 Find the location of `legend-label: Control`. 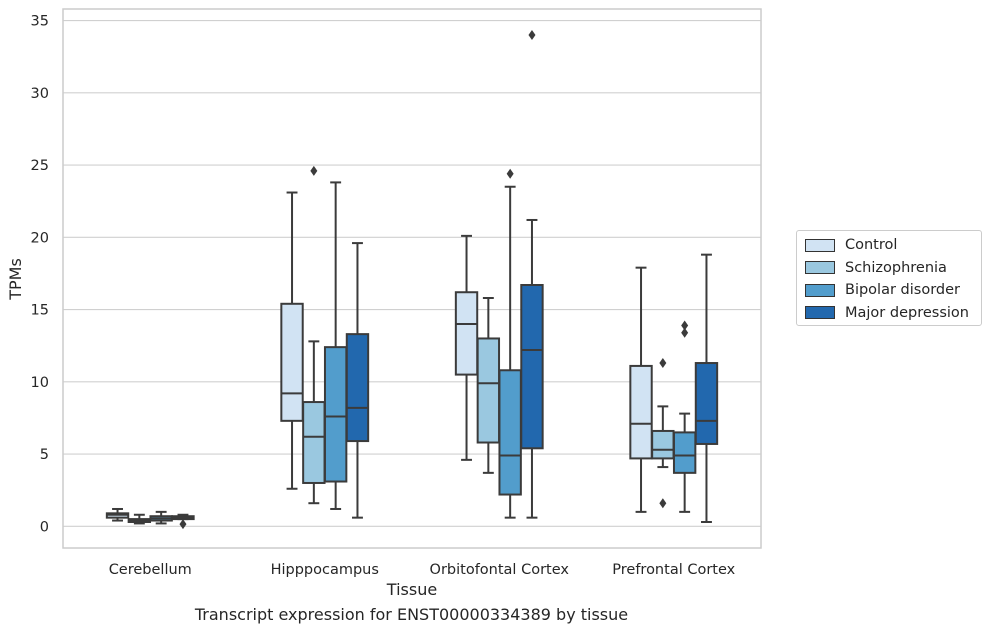

legend-label: Control is located at coordinates (871, 245).